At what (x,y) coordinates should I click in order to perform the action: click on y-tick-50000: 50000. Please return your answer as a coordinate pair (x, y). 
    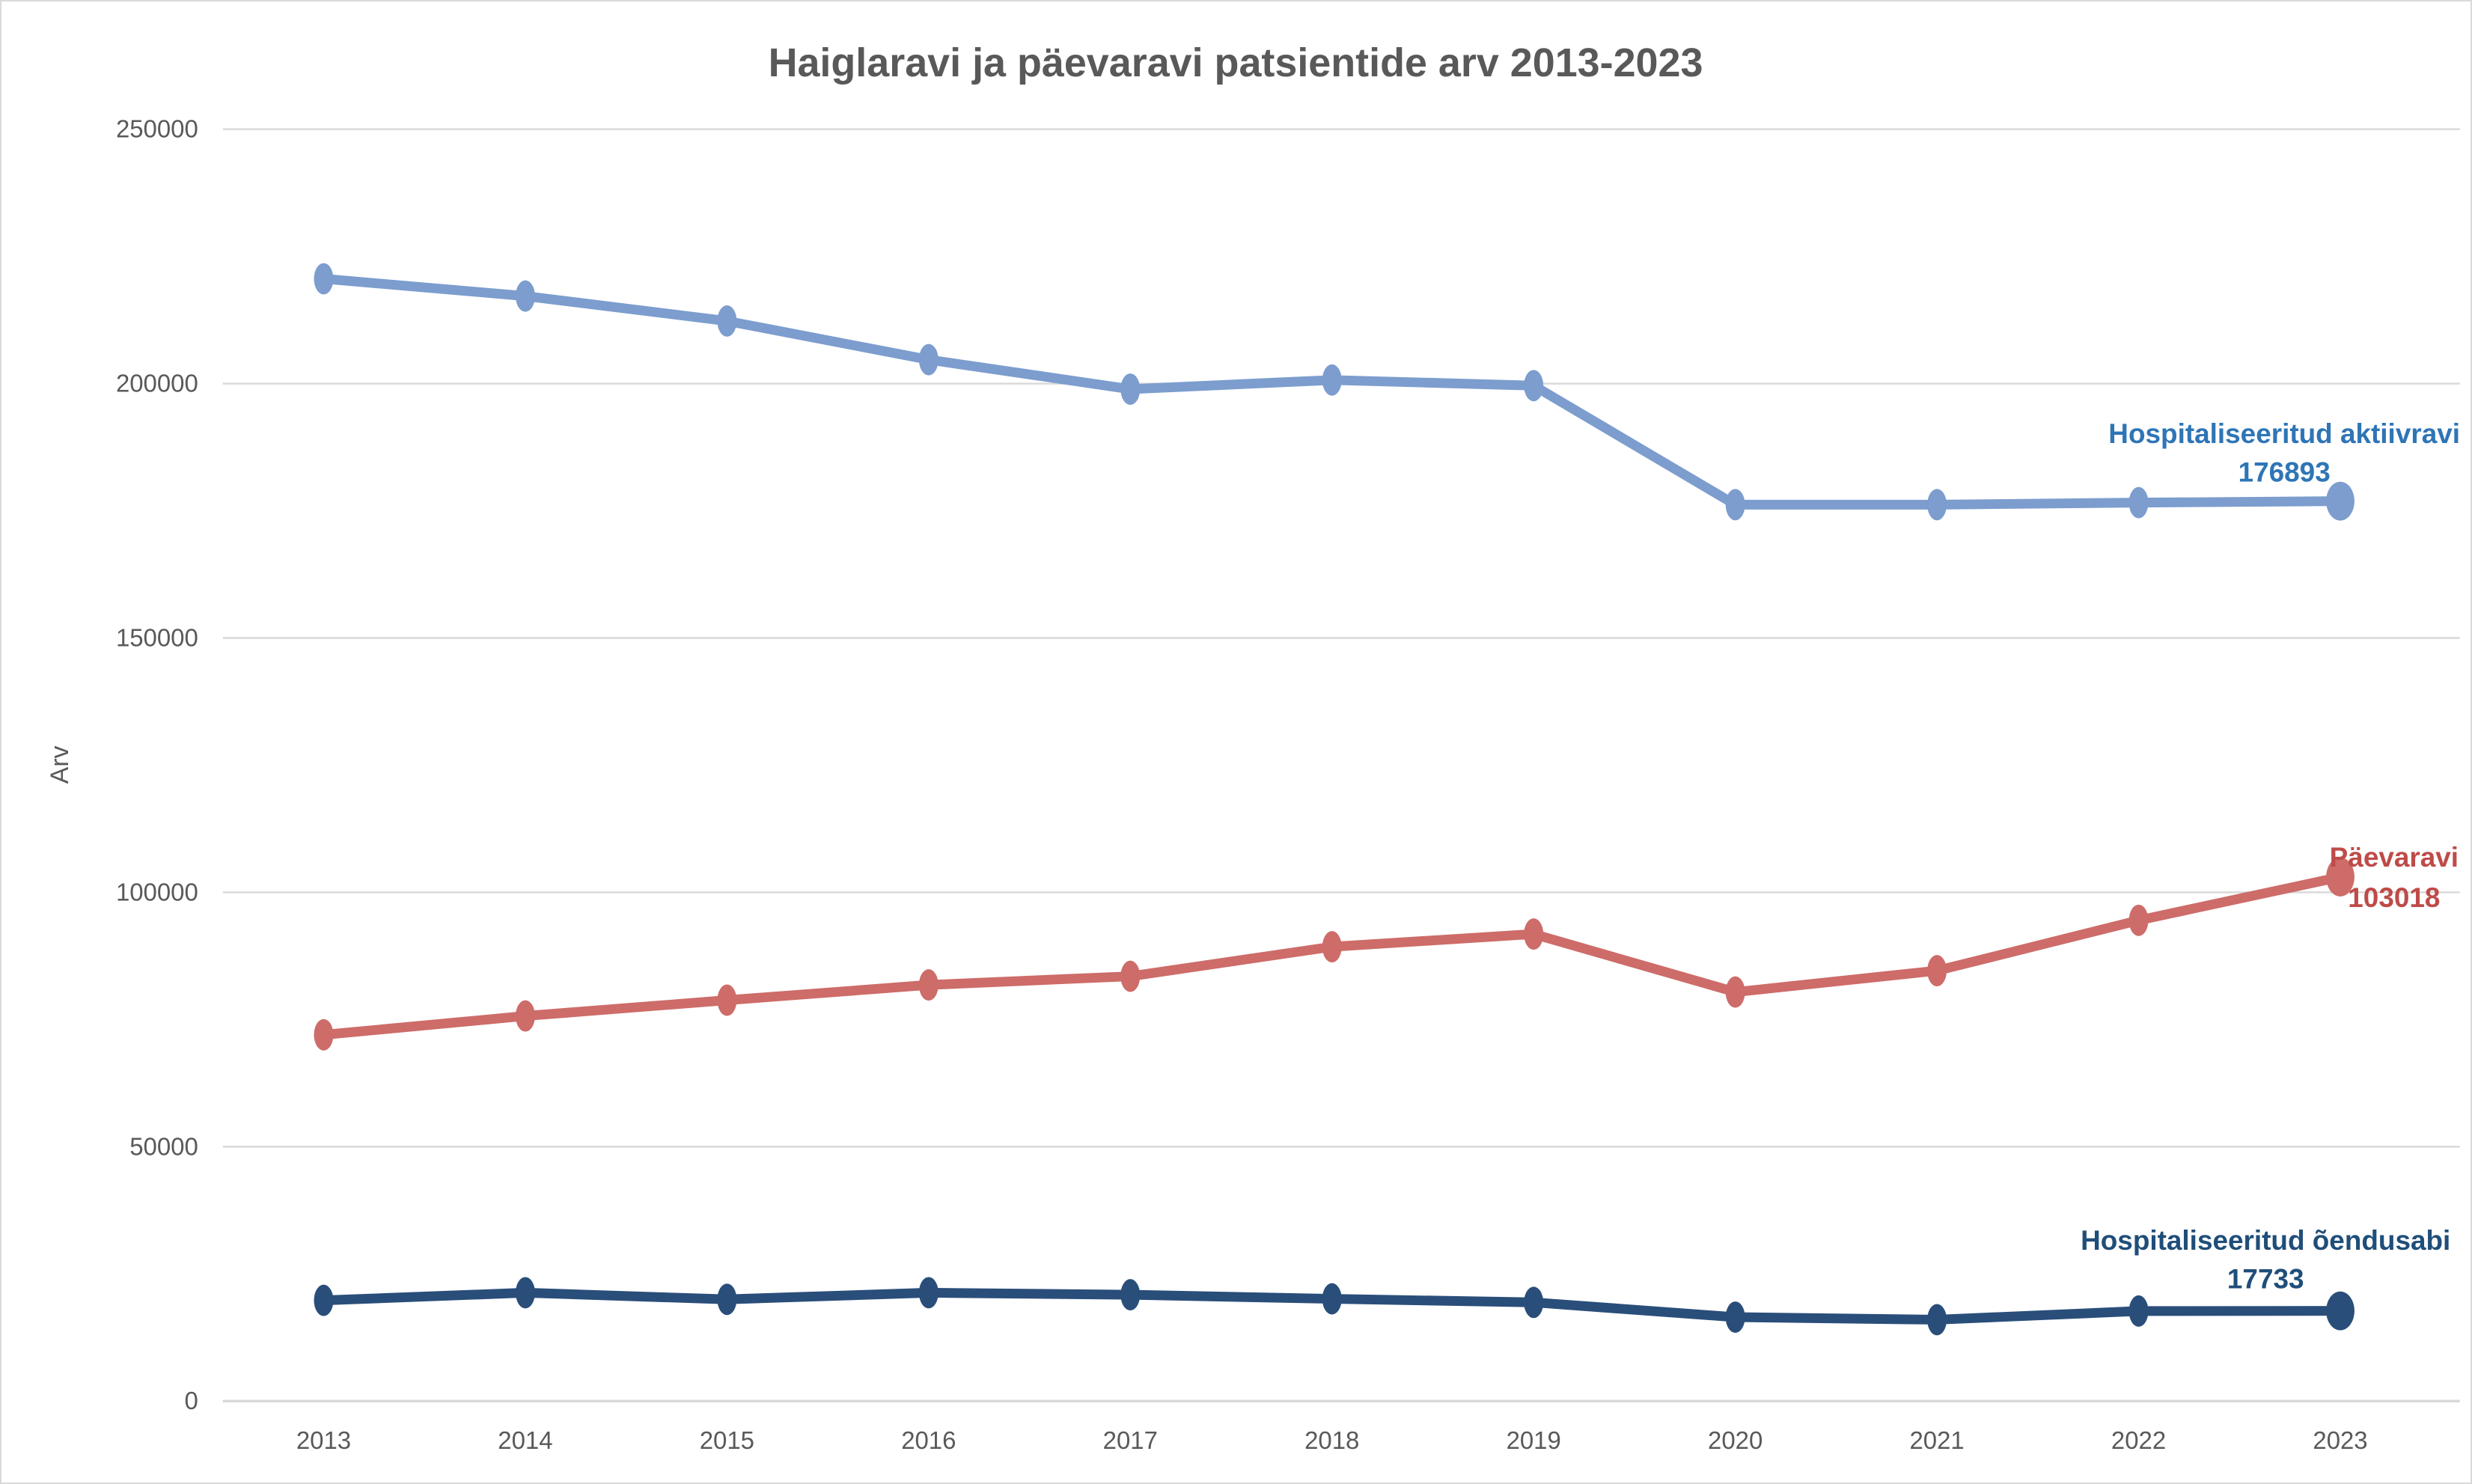
    Looking at the image, I should click on (163, 1146).